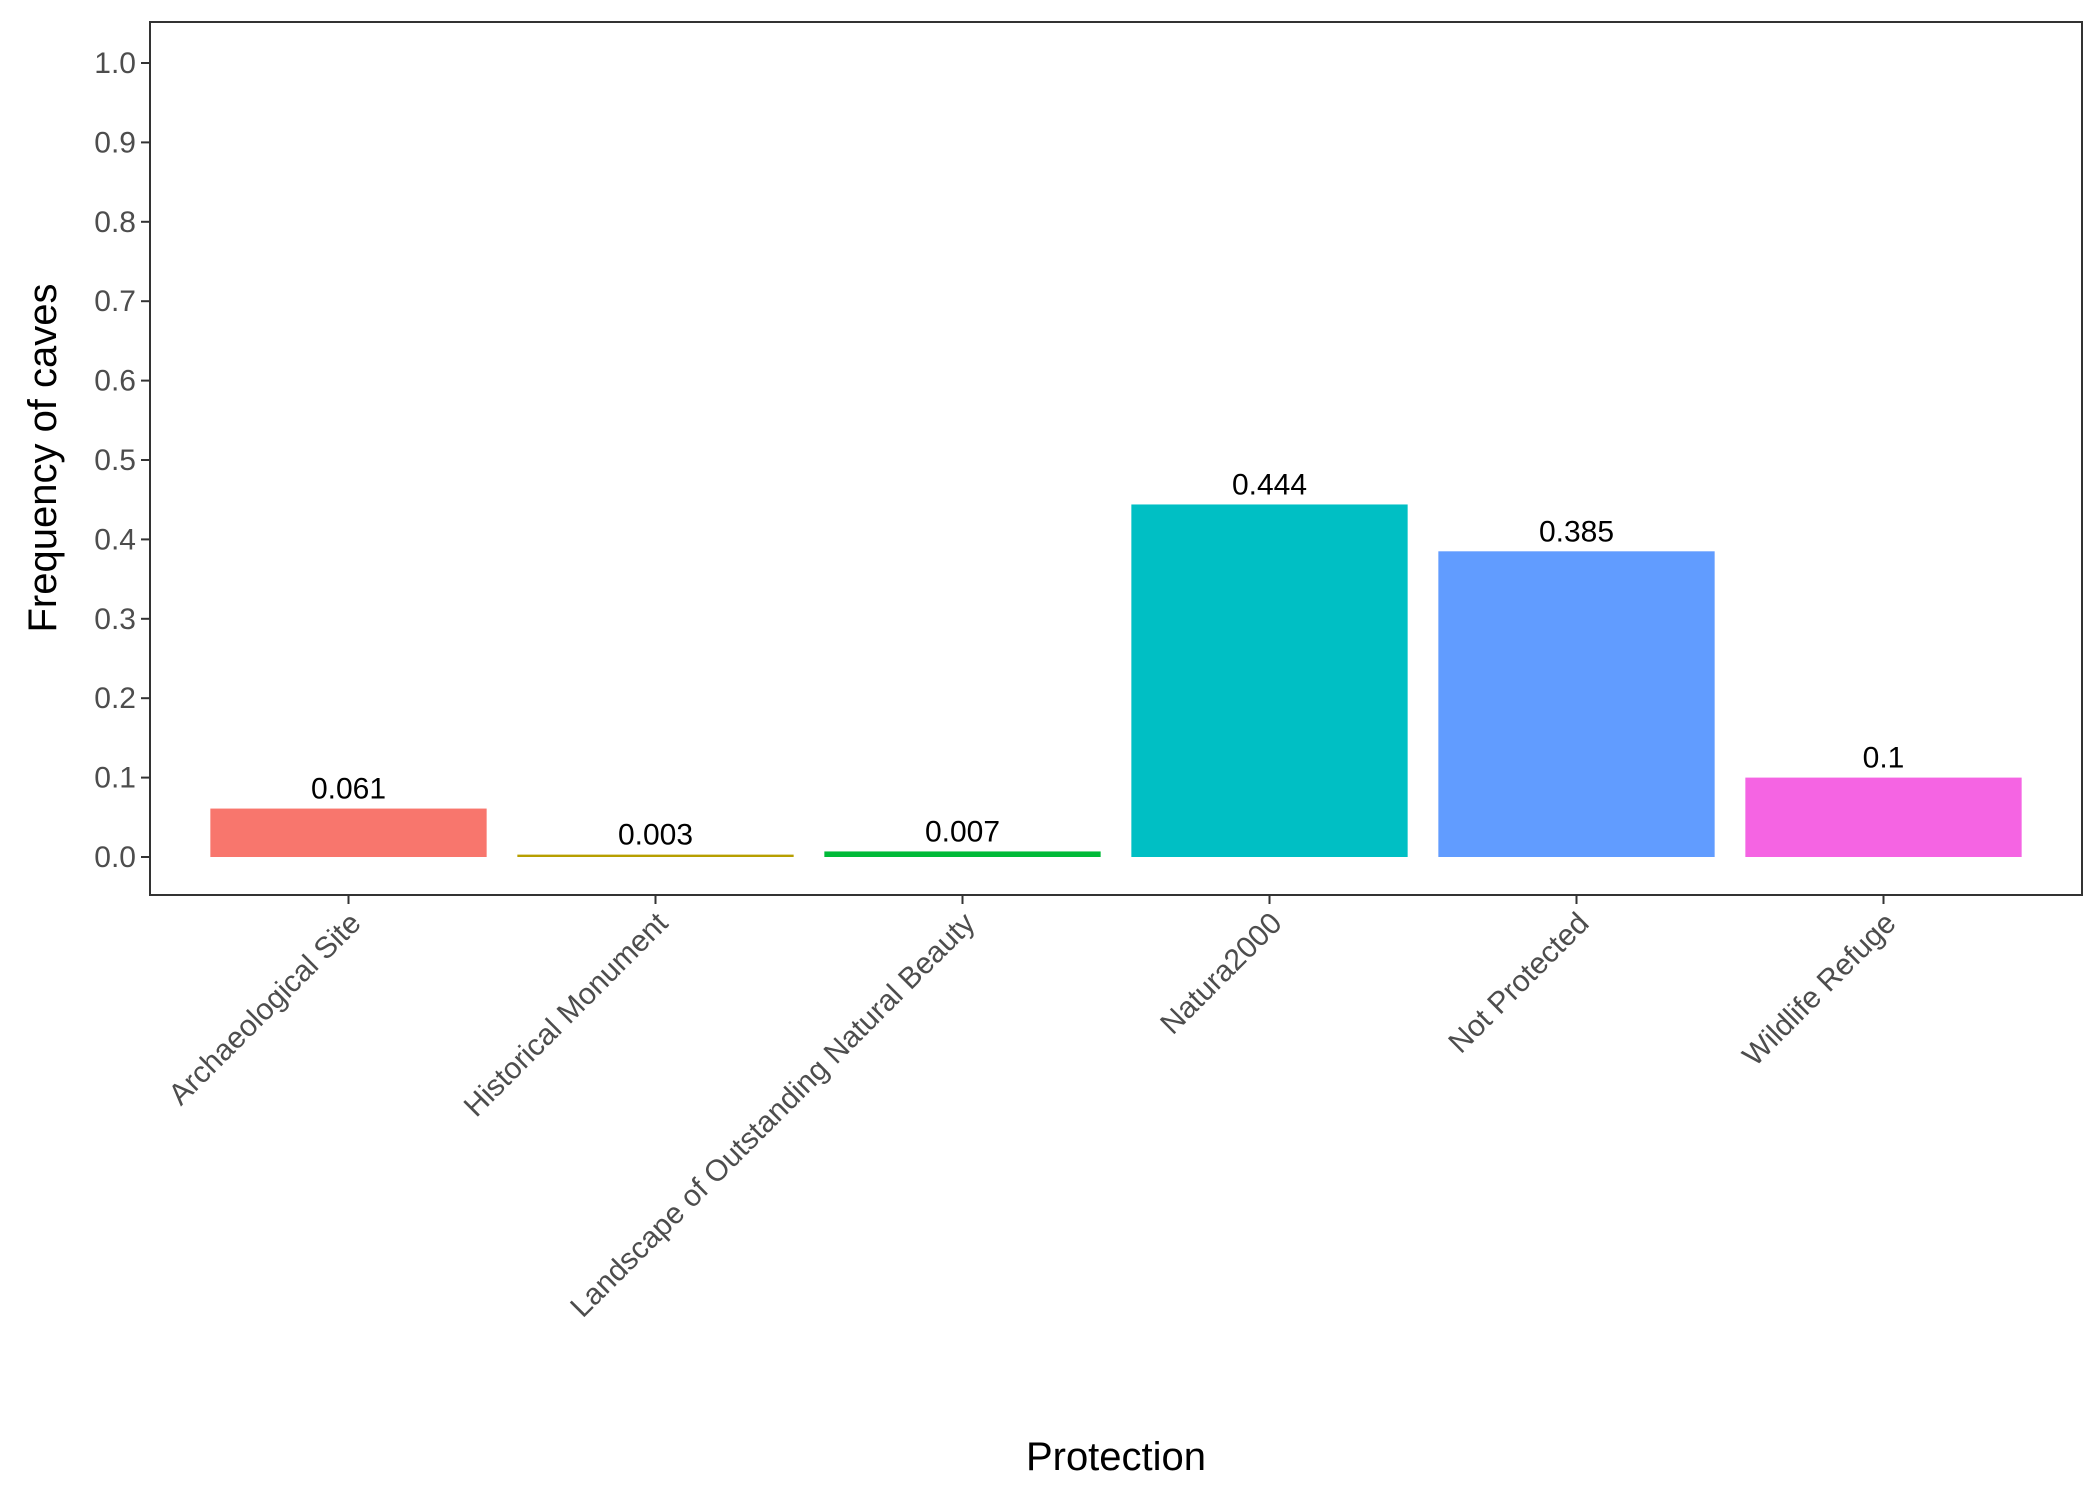 This screenshot has height=1499, width=2099. Describe the element at coordinates (115, 539) in the screenshot. I see `y-tick-label: 0.4` at that location.